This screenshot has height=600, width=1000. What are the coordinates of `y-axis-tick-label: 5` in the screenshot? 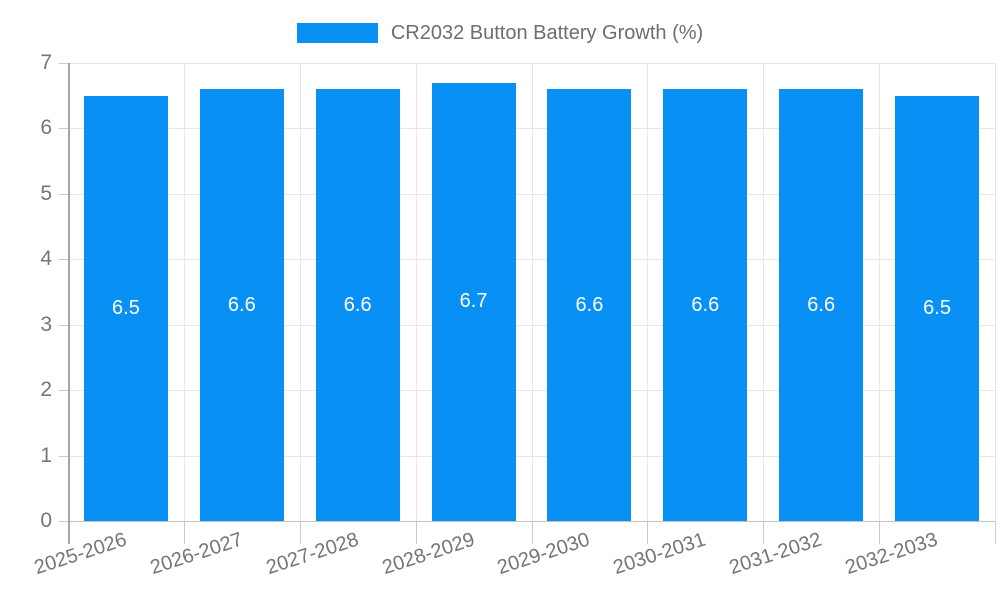 It's located at (46, 193).